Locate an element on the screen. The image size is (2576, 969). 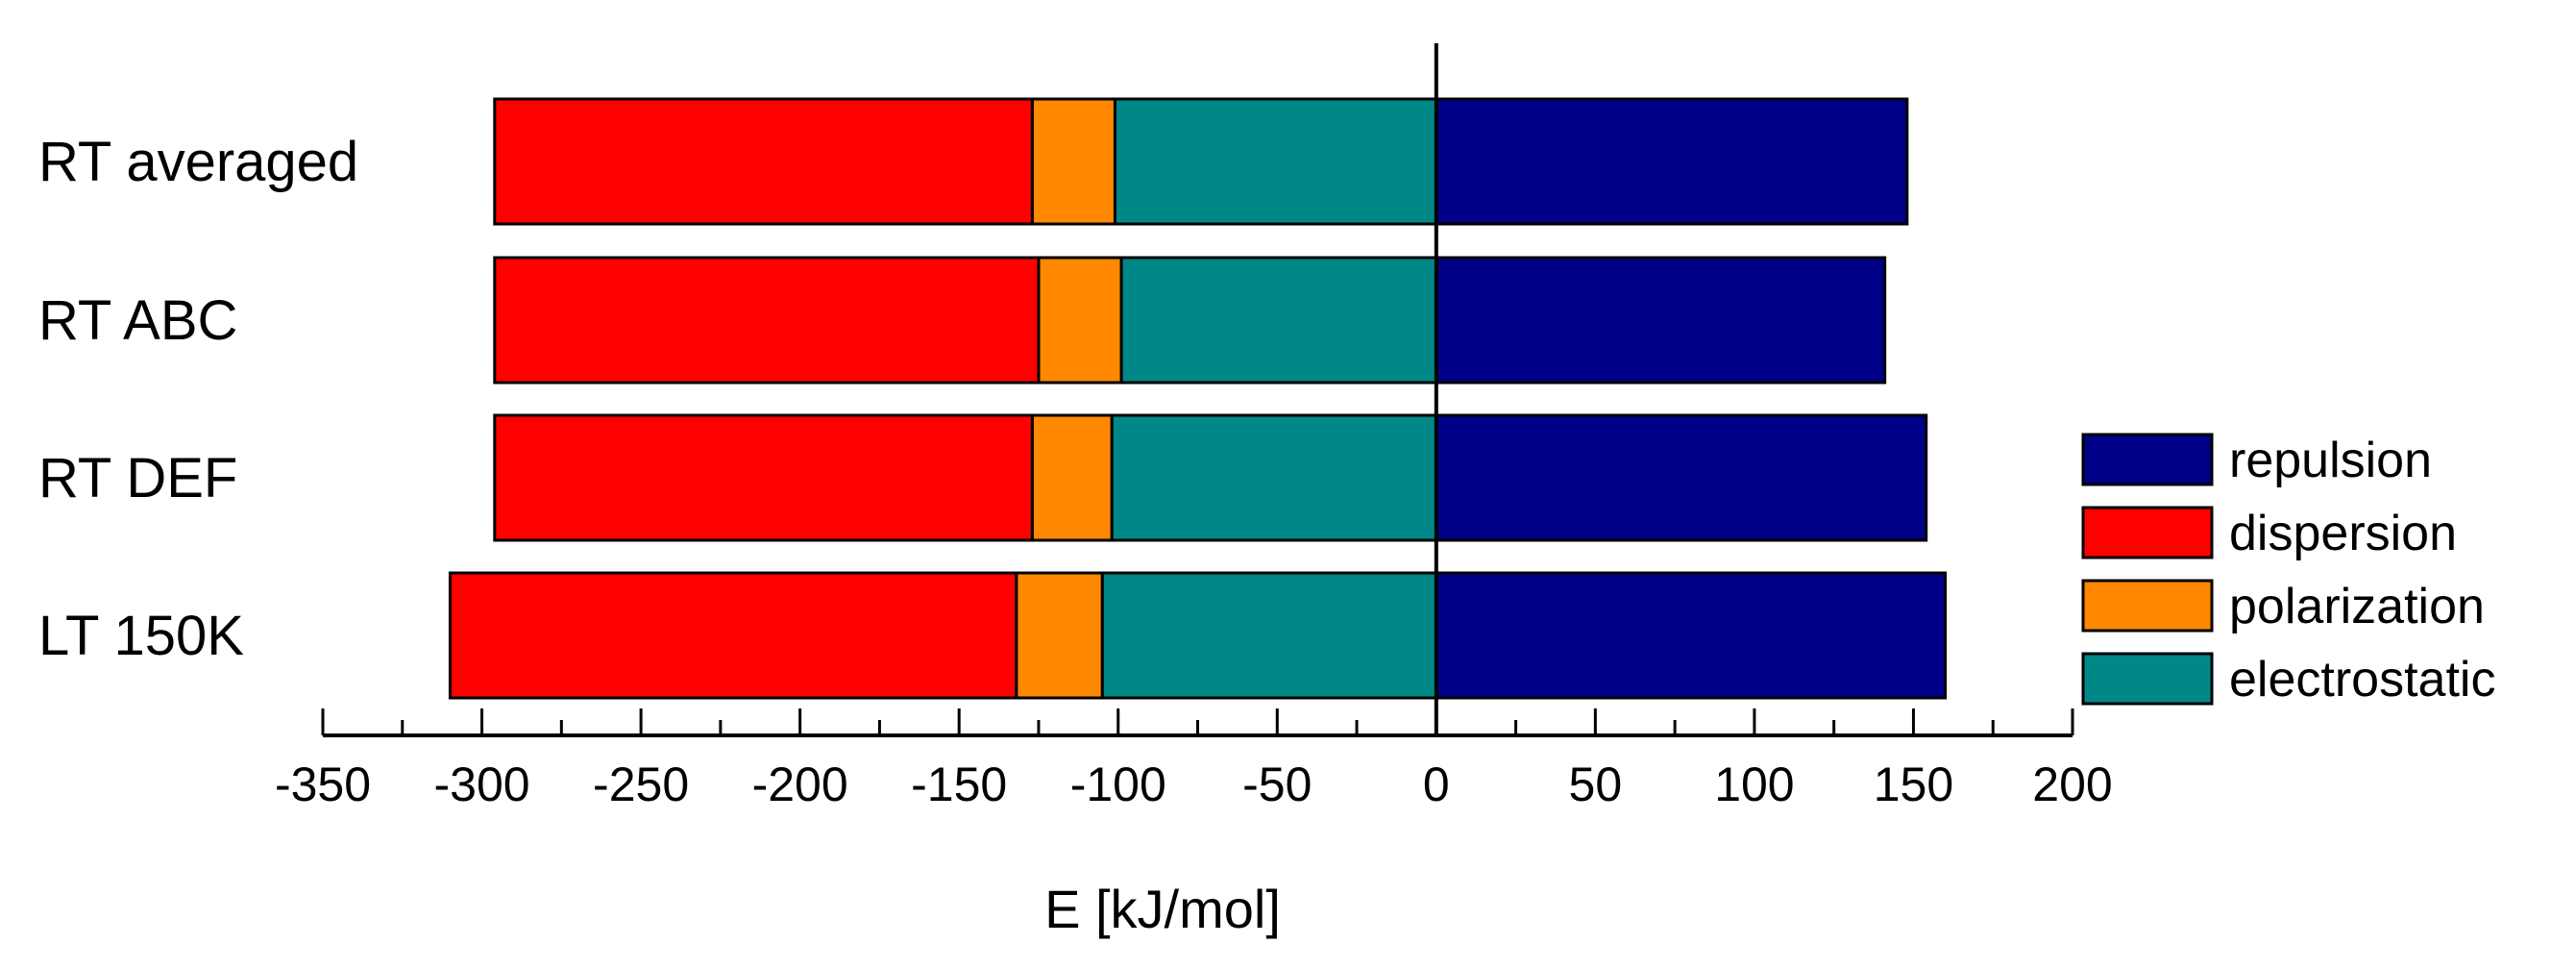
tick-label: 0 is located at coordinates (1436, 784).